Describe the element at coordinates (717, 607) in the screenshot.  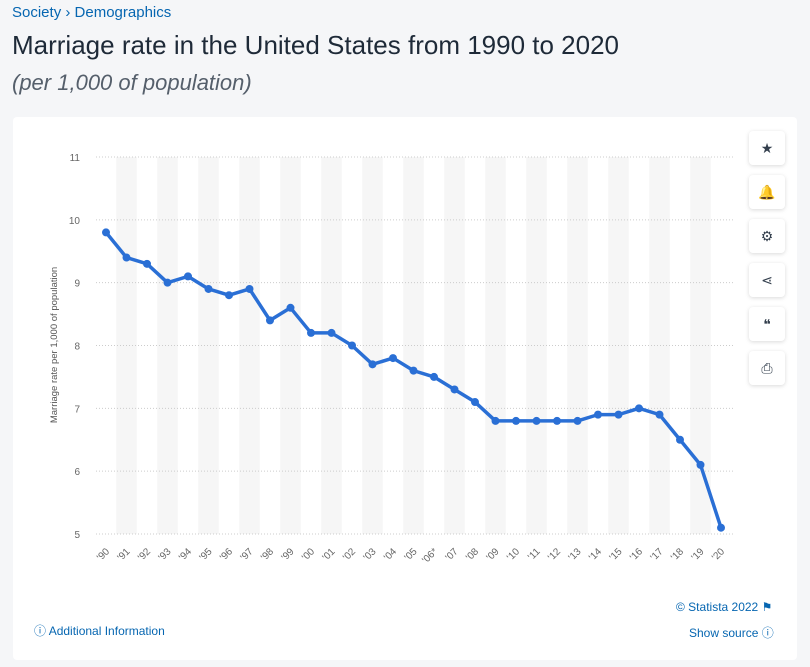
I see `copyright-text: © Statista 2022` at that location.